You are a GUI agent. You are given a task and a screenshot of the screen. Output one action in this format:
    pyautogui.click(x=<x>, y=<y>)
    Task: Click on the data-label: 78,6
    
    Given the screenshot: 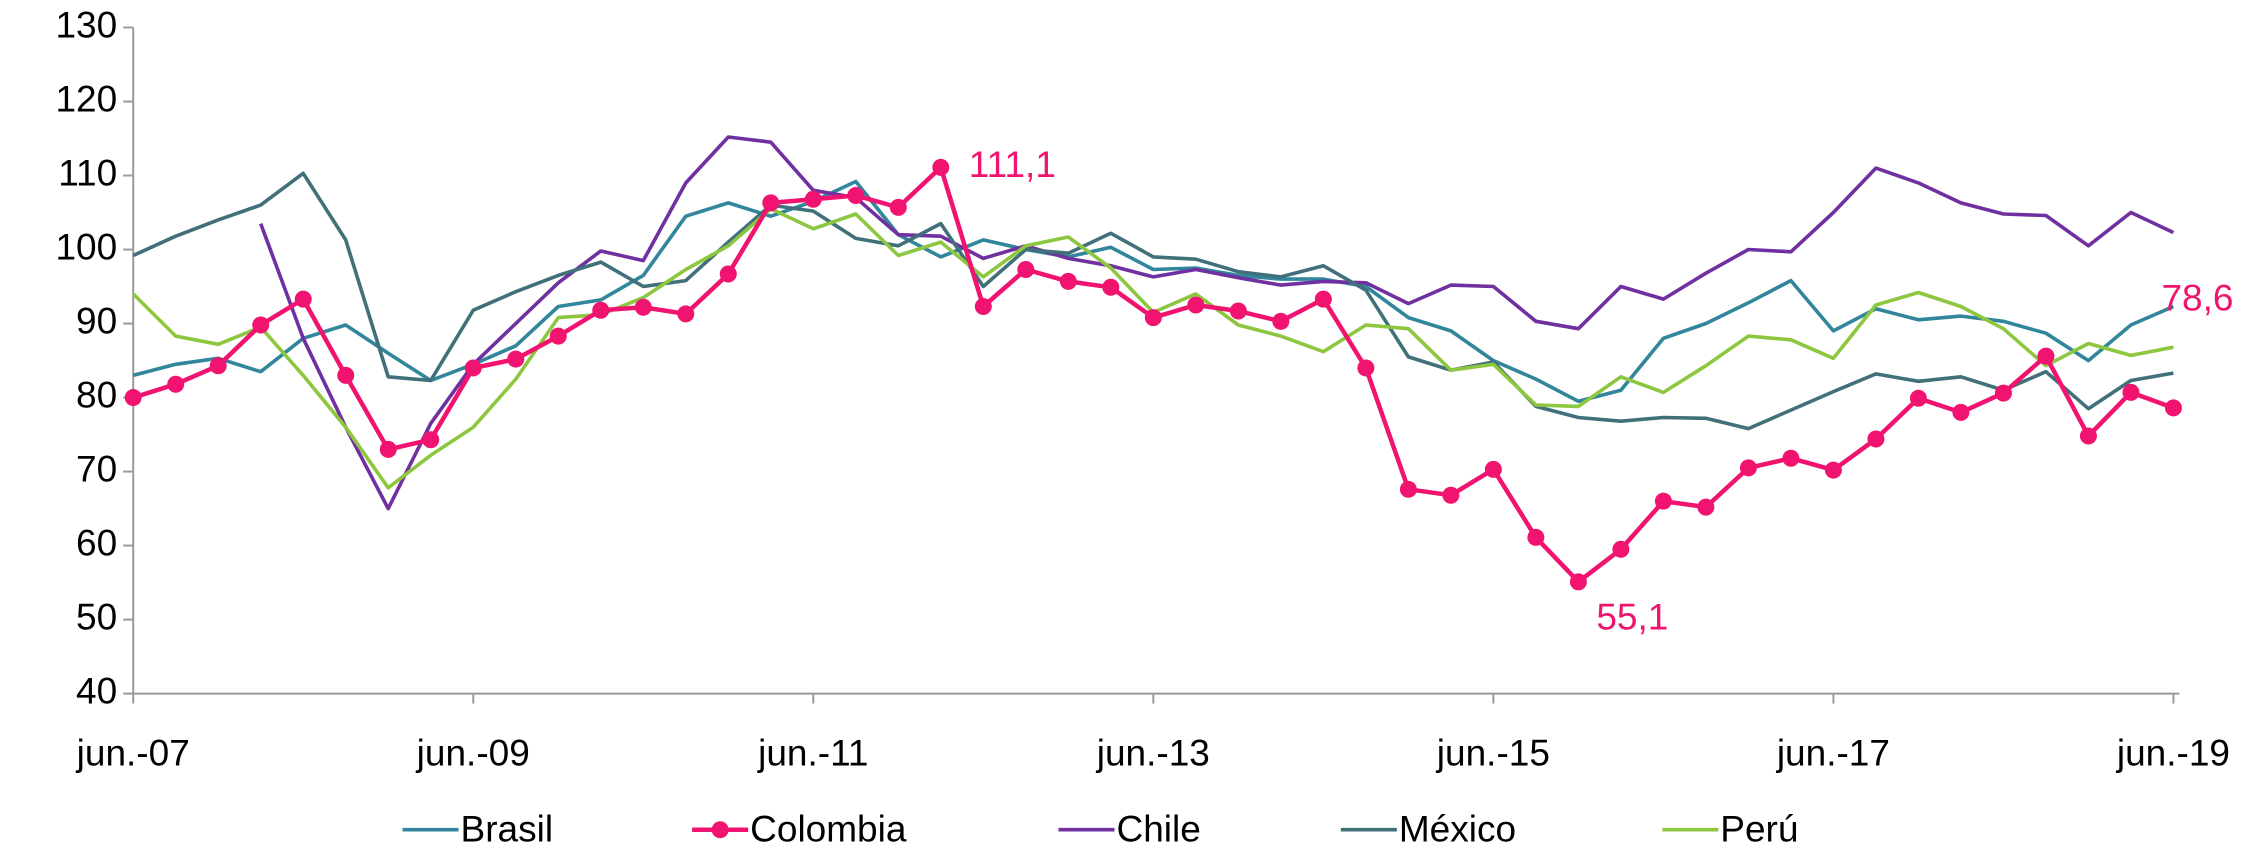 What is the action you would take?
    pyautogui.click(x=2197, y=298)
    